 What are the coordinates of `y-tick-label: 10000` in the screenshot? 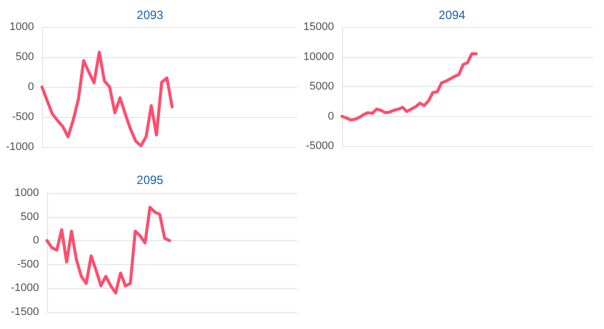 It's located at (318, 56).